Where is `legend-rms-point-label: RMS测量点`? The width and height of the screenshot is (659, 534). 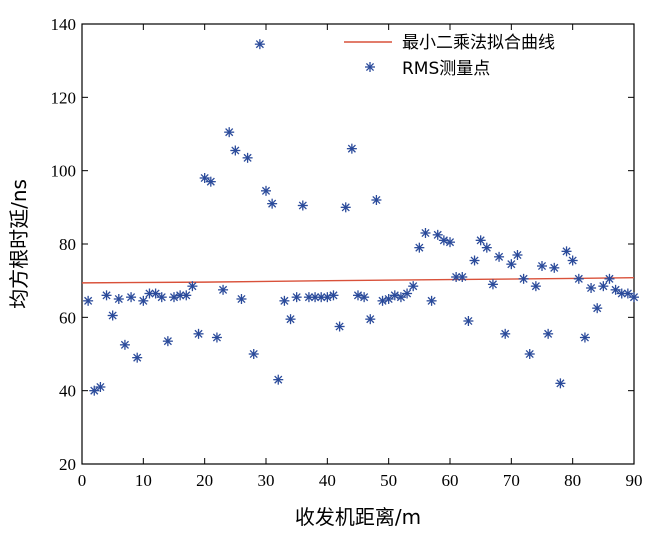
legend-rms-point-label: RMS测量点 is located at coordinates (446, 69).